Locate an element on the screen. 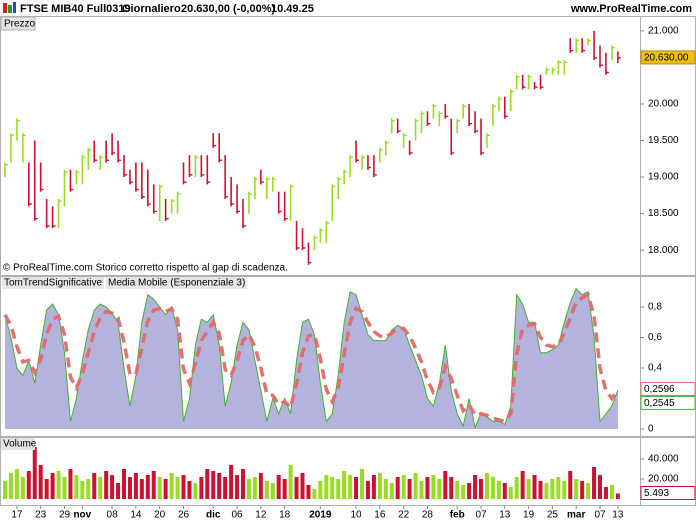  last-value-label: 20.630,00 is located at coordinates (666, 58).